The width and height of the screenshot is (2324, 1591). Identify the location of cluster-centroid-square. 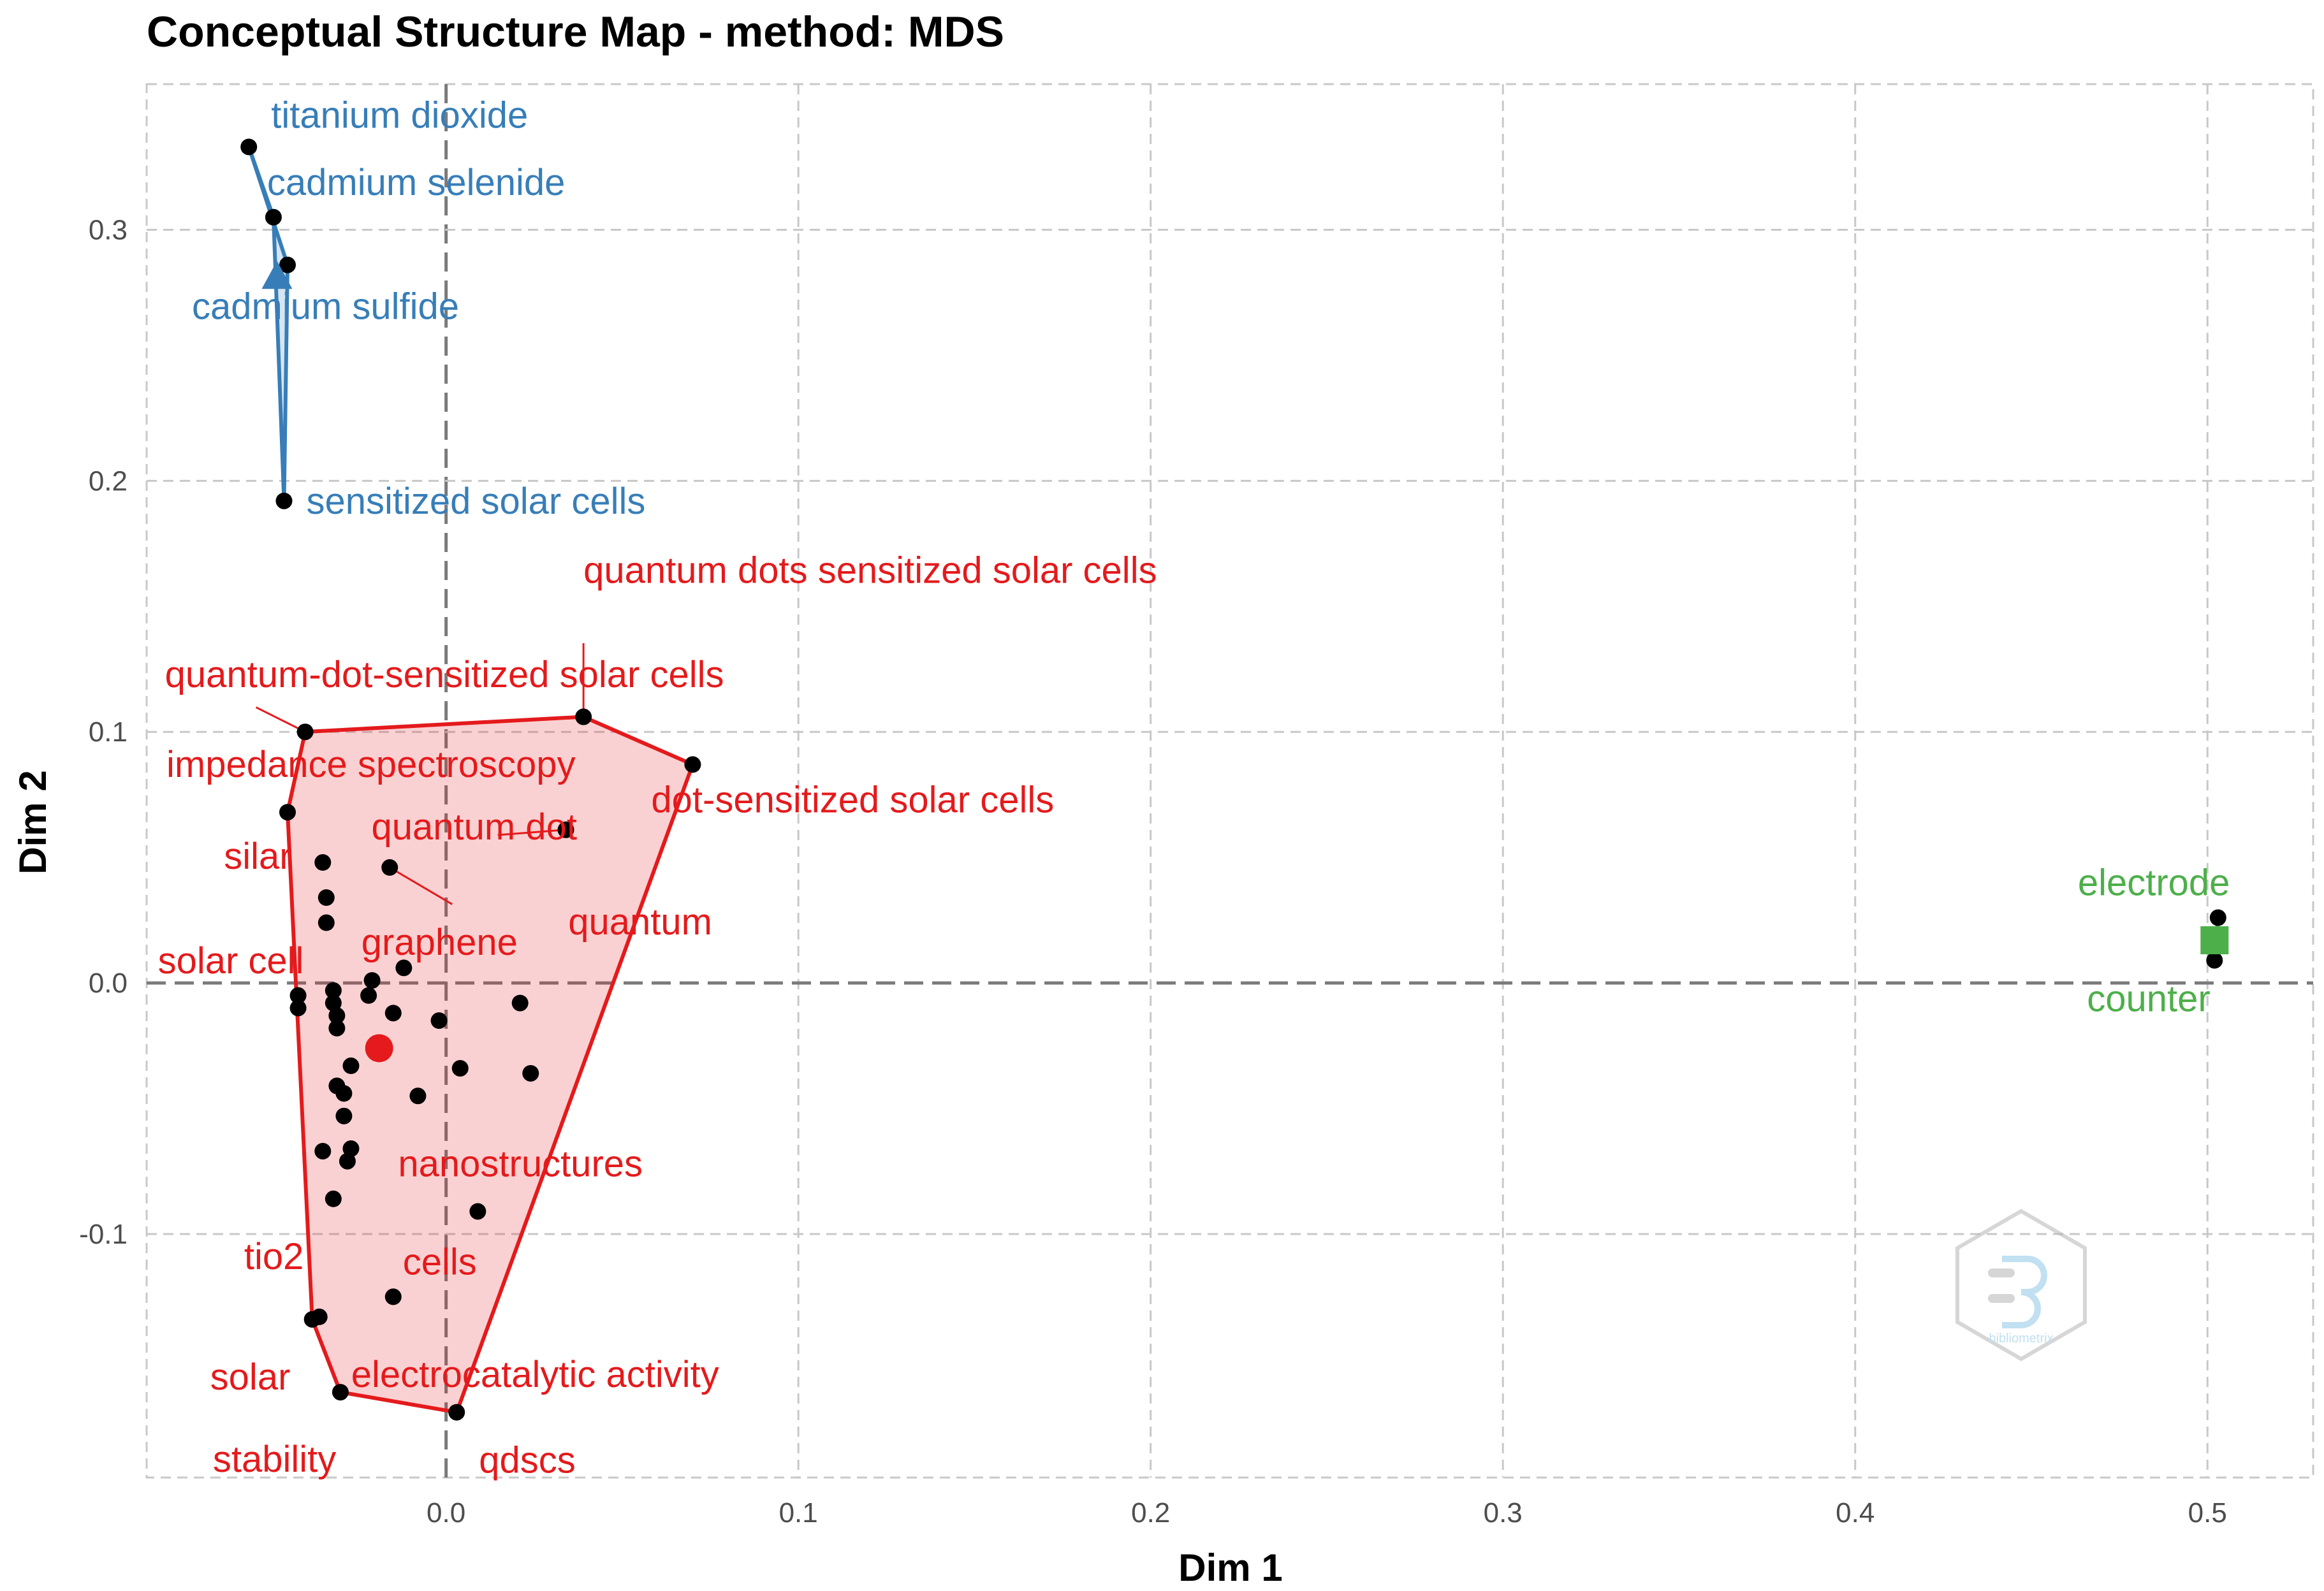
(2214, 941).